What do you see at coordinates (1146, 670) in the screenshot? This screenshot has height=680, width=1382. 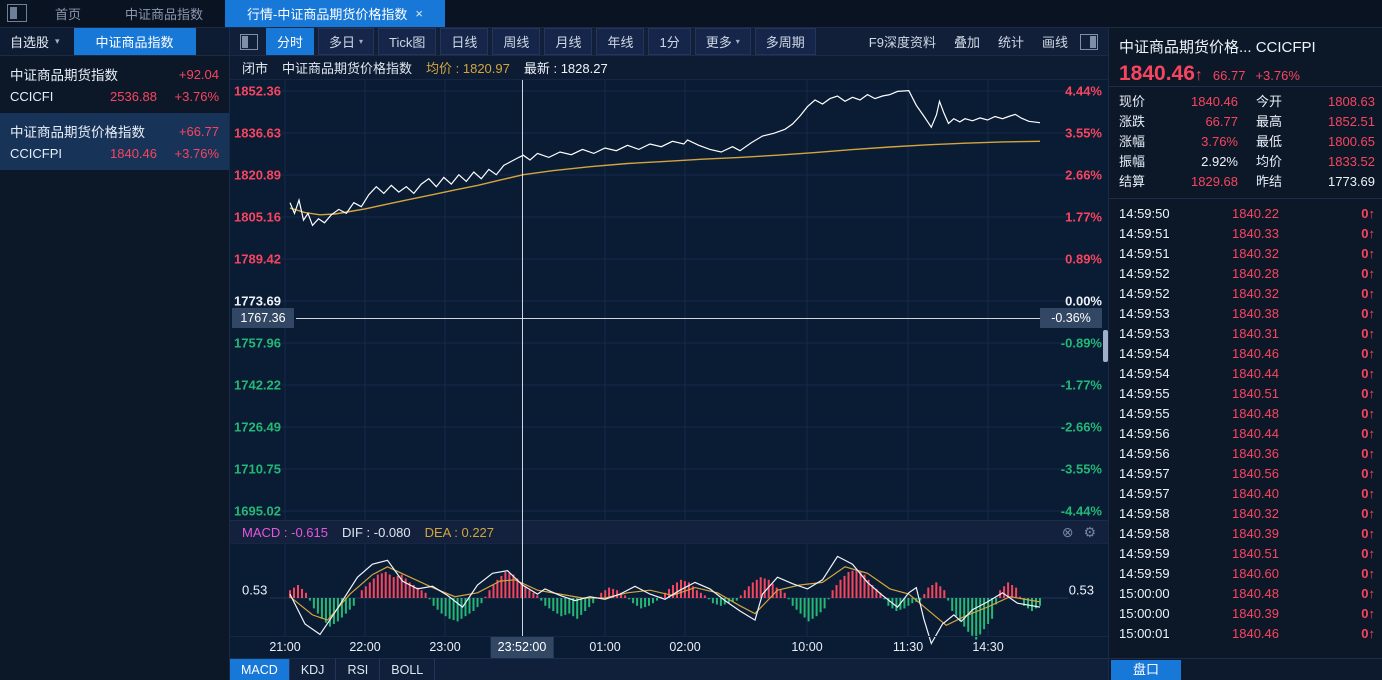 I see `order-book-tab: 盘口` at bounding box center [1146, 670].